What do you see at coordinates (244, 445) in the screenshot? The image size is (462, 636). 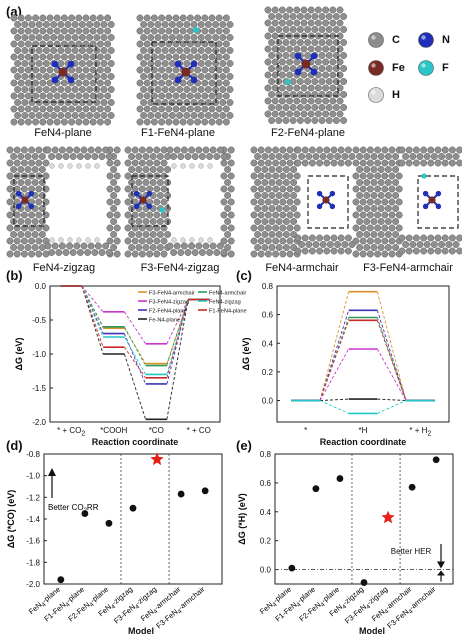 I see `panel-label-e: (e)` at bounding box center [244, 445].